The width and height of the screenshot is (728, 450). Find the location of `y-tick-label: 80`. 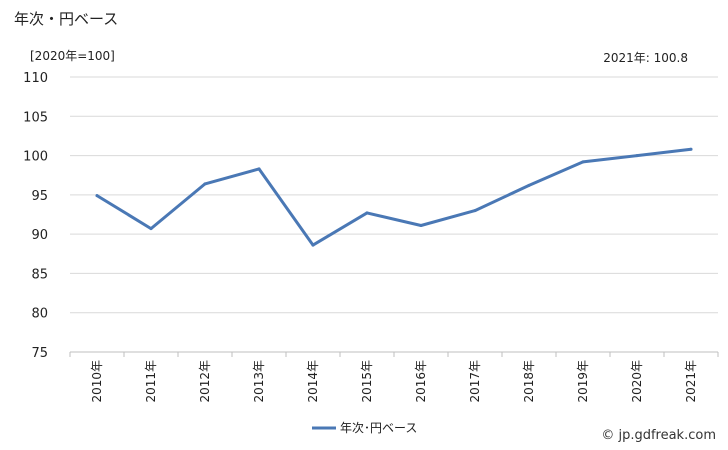

y-tick-label: 80 is located at coordinates (39, 314).